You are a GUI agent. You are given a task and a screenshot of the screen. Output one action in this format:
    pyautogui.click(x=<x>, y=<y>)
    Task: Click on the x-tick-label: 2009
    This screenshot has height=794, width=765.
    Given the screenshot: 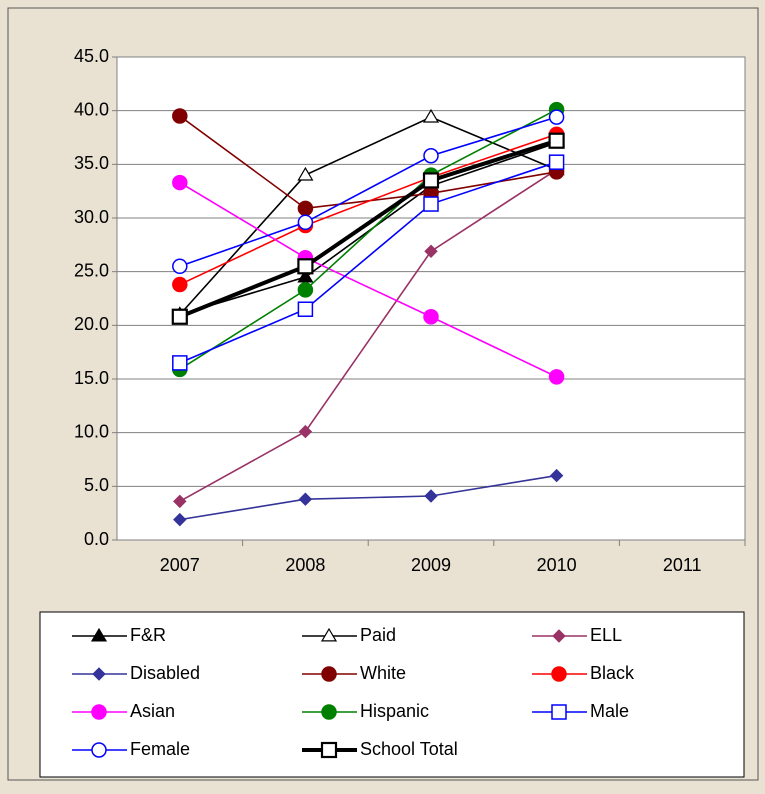 What is the action you would take?
    pyautogui.click(x=431, y=565)
    